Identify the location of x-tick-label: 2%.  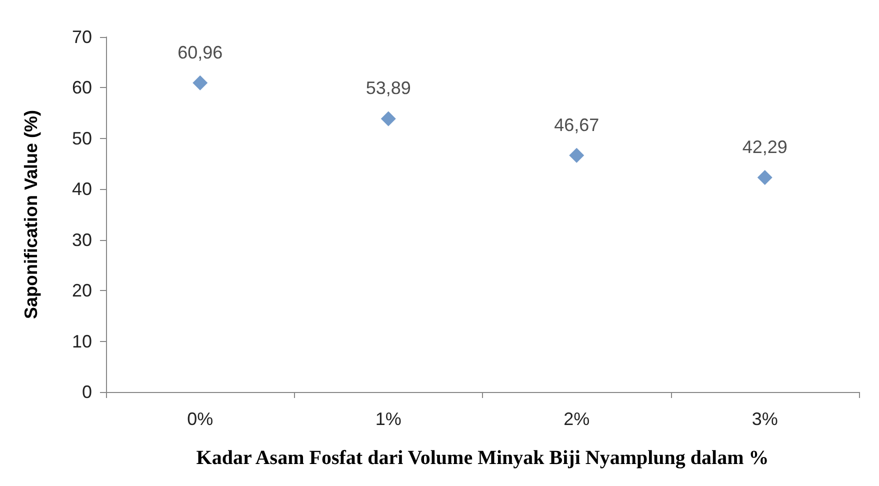
(577, 419).